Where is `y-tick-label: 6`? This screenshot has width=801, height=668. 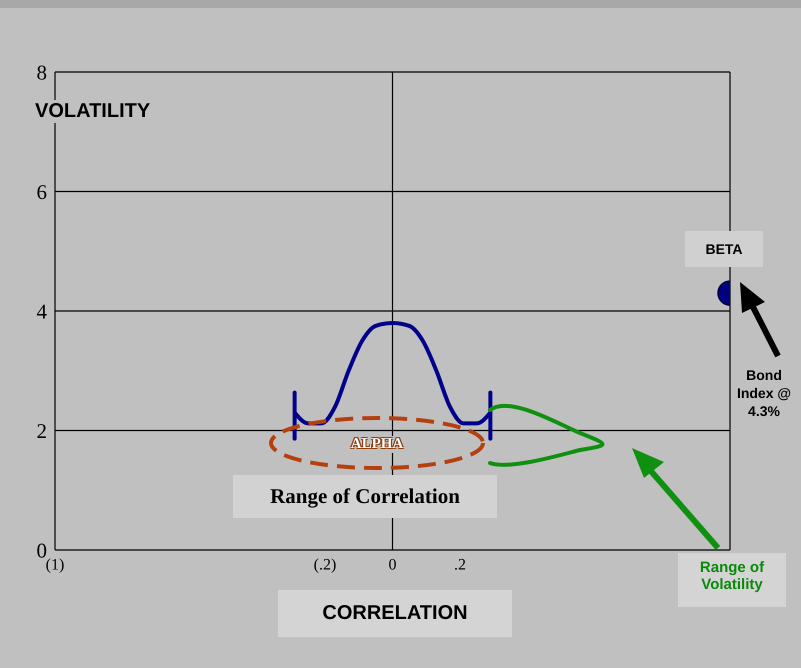 y-tick-label: 6 is located at coordinates (41, 192).